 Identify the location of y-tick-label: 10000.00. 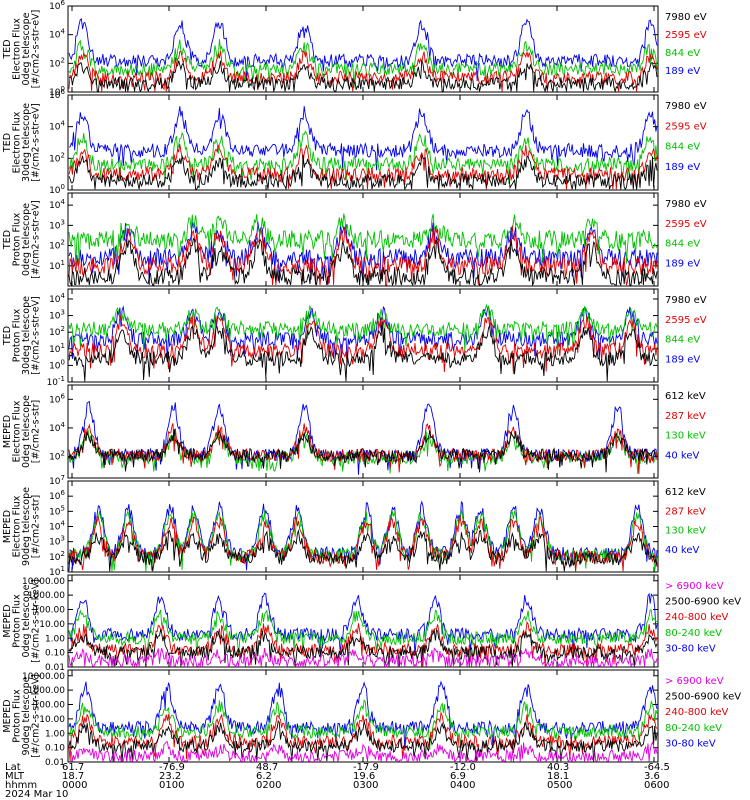
(43, 677).